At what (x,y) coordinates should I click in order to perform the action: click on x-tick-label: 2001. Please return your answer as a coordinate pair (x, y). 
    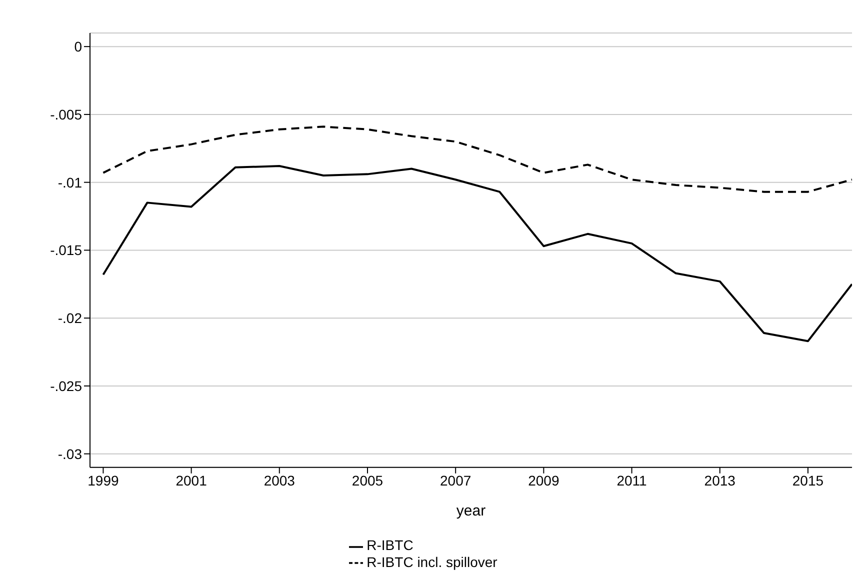
    Looking at the image, I should click on (192, 480).